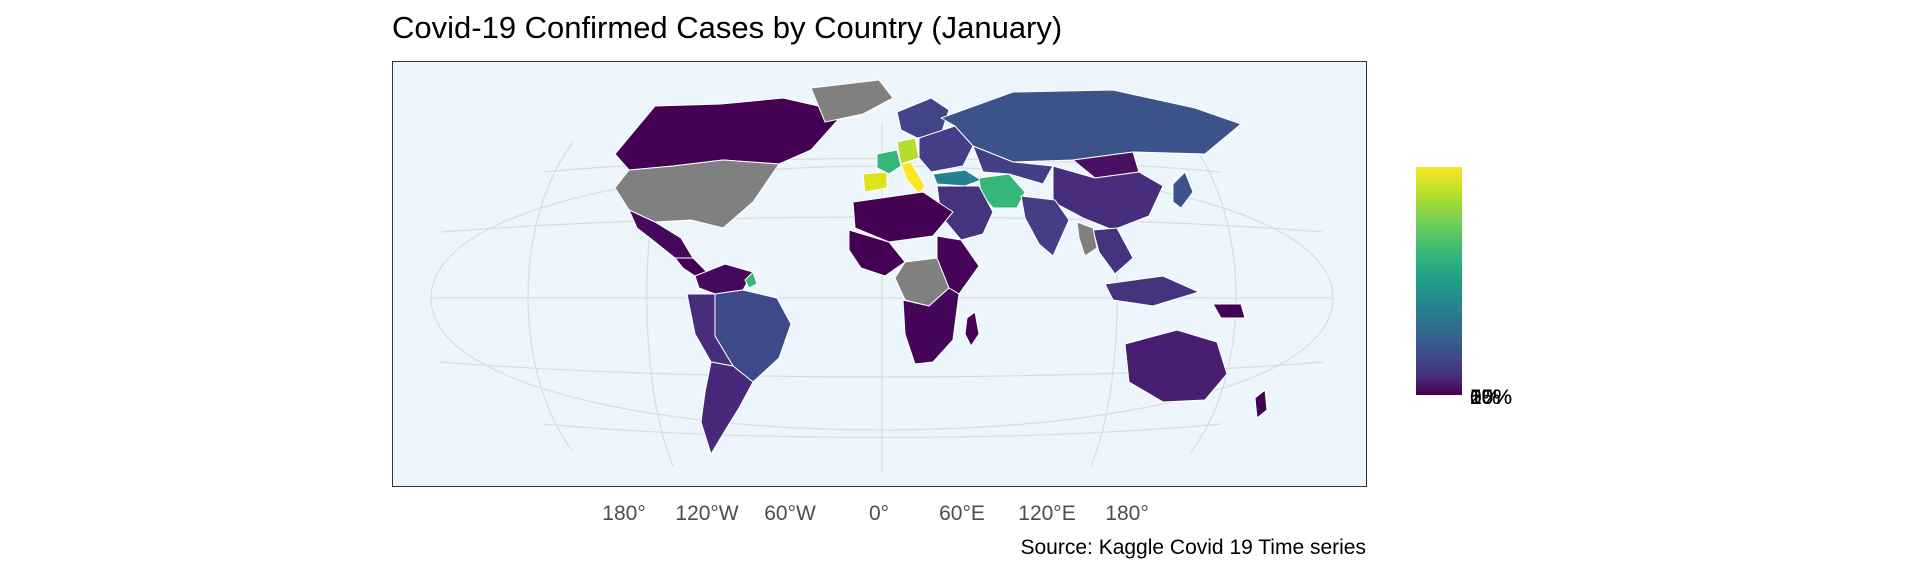 This screenshot has width=1920, height=576. I want to click on legend-label: 15%, so click(1491, 397).